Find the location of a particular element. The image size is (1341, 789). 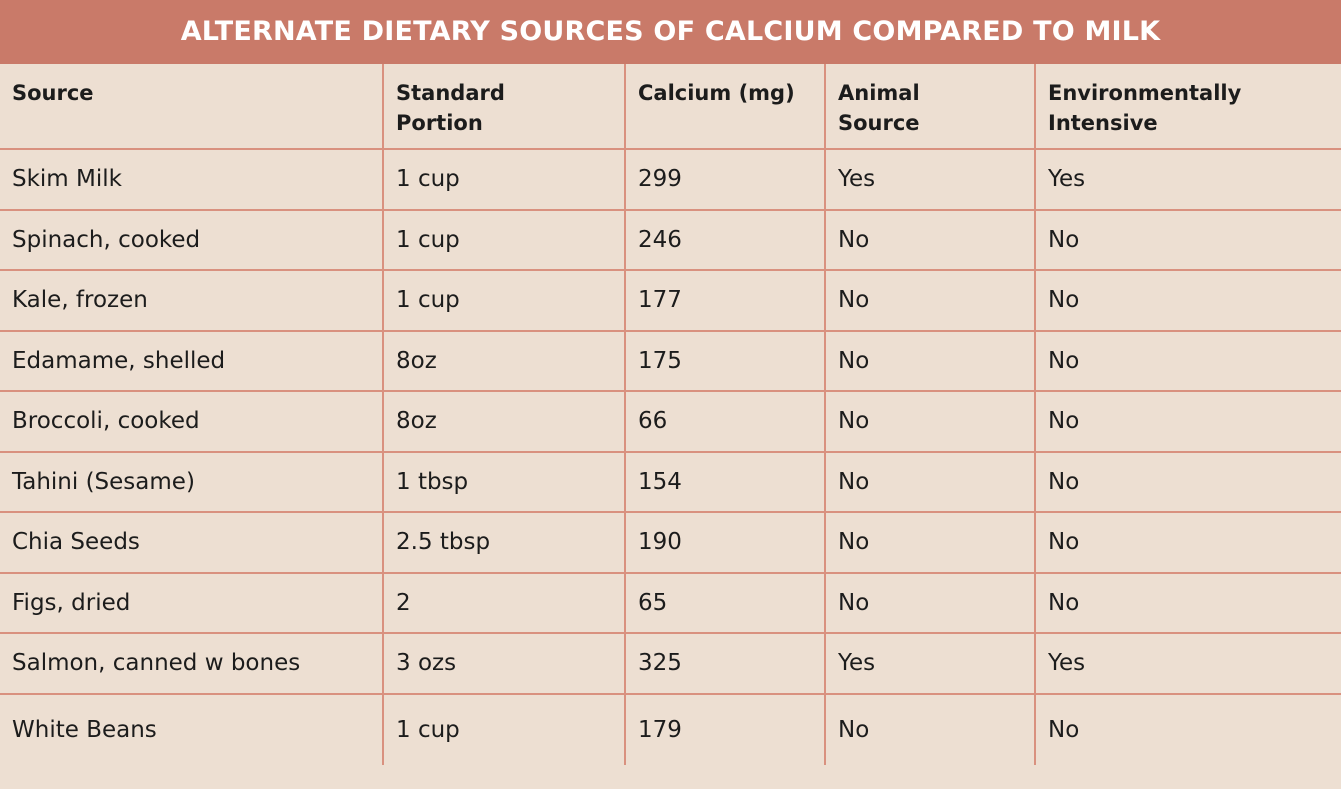

table-cell: 154 is located at coordinates (725, 481).